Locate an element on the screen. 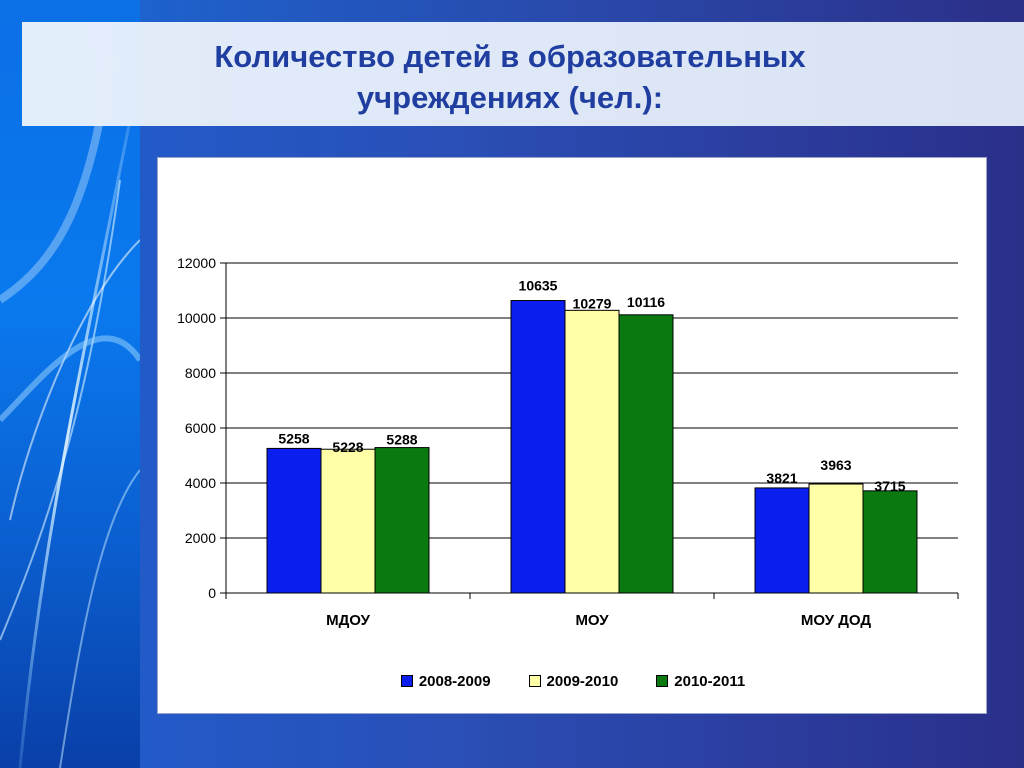  legend-item-2009-2010: 2009-2010 is located at coordinates (573, 681).